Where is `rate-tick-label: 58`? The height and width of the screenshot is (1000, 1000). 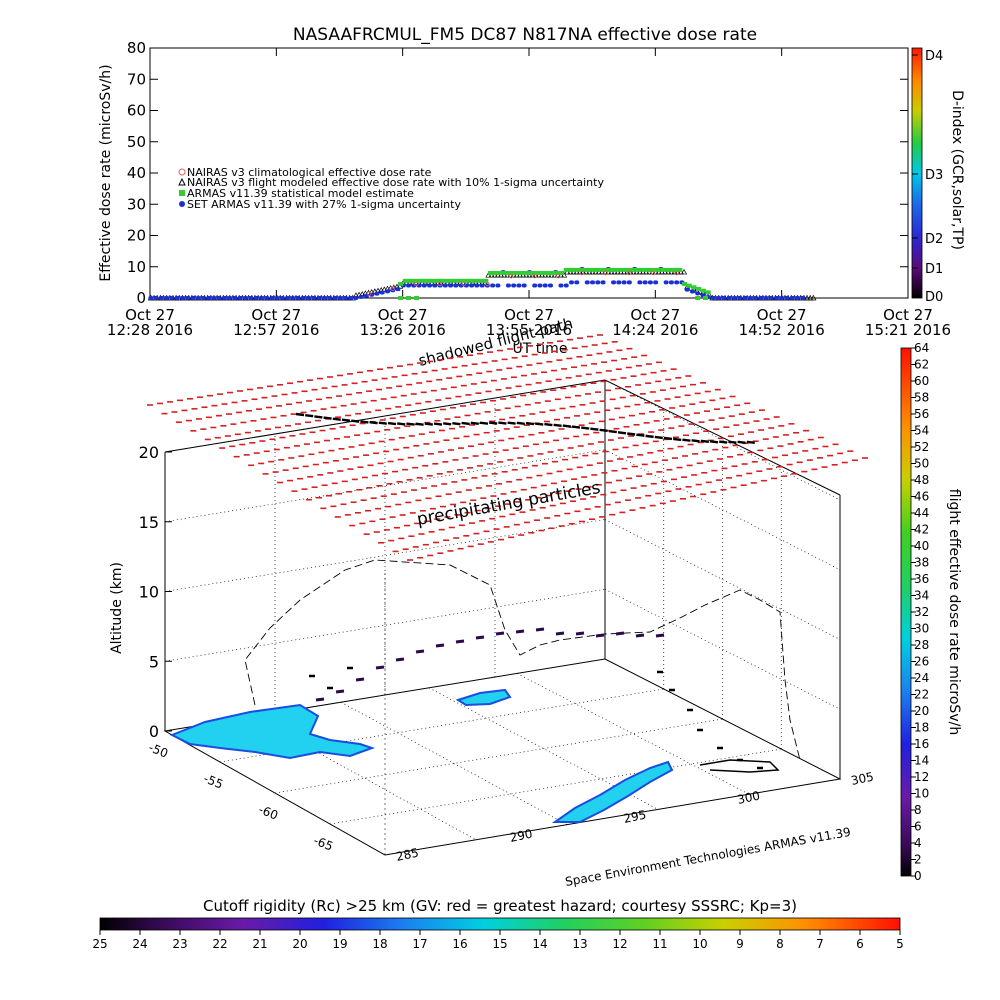
rate-tick-label: 58 is located at coordinates (921, 398).